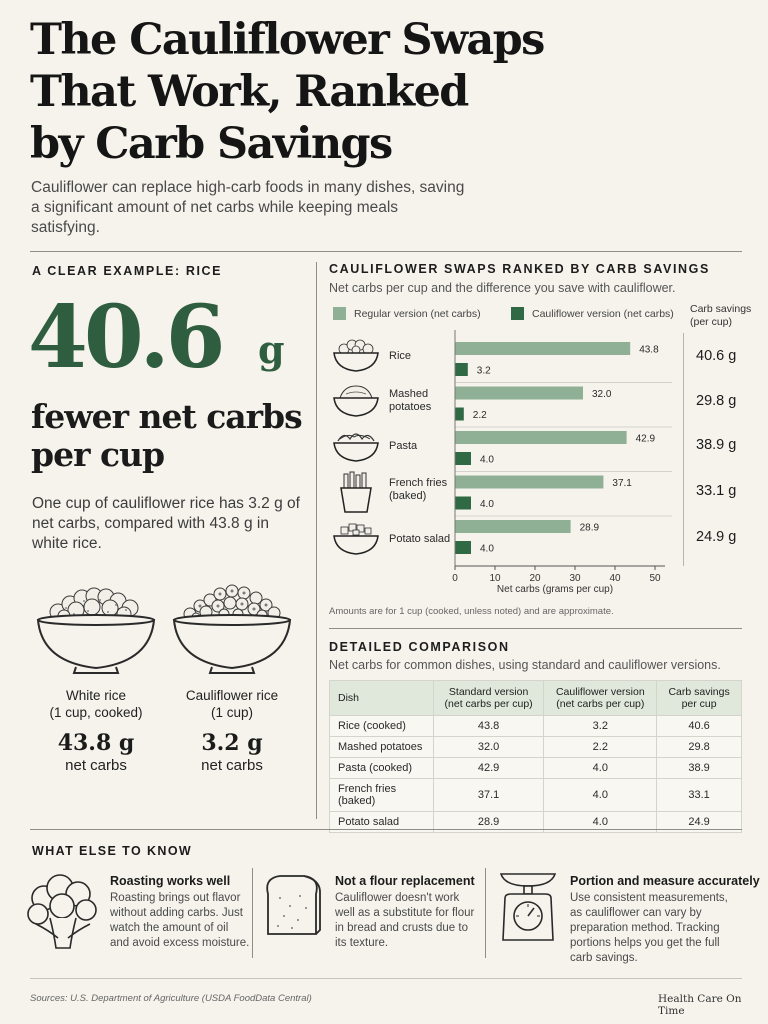  I want to click on tip-roasting-heading: Roasting works well, so click(170, 881).